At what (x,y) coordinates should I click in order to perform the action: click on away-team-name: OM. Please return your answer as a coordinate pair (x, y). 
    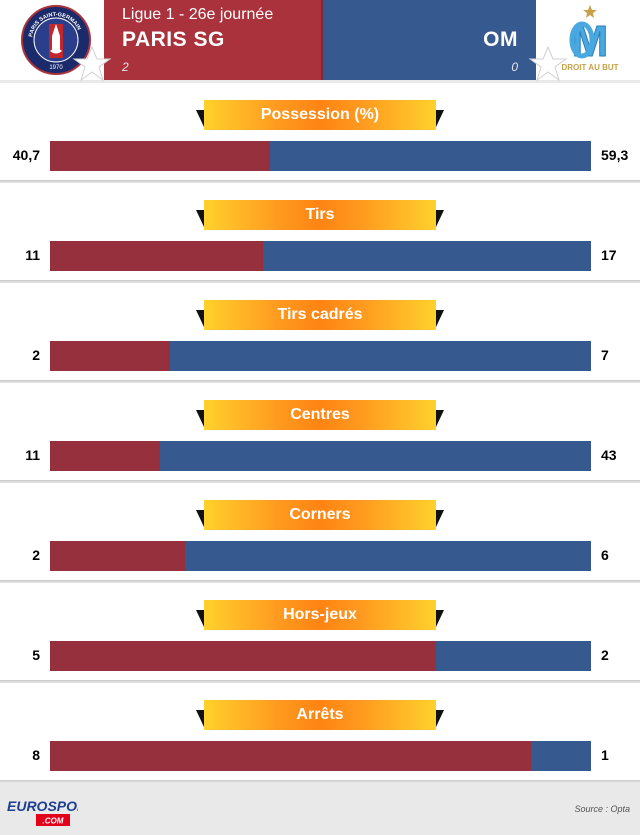
    Looking at the image, I should click on (500, 39).